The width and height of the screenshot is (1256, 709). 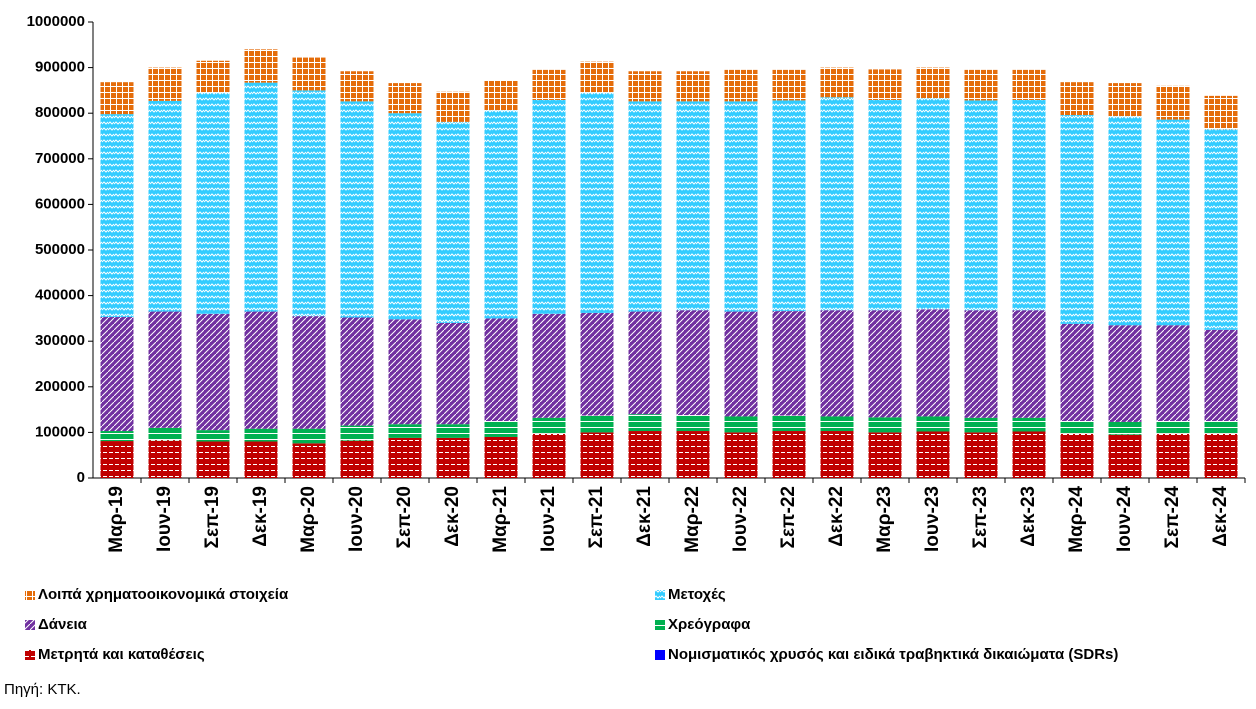 What do you see at coordinates (60, 431) in the screenshot?
I see `y-tick-label: 100000` at bounding box center [60, 431].